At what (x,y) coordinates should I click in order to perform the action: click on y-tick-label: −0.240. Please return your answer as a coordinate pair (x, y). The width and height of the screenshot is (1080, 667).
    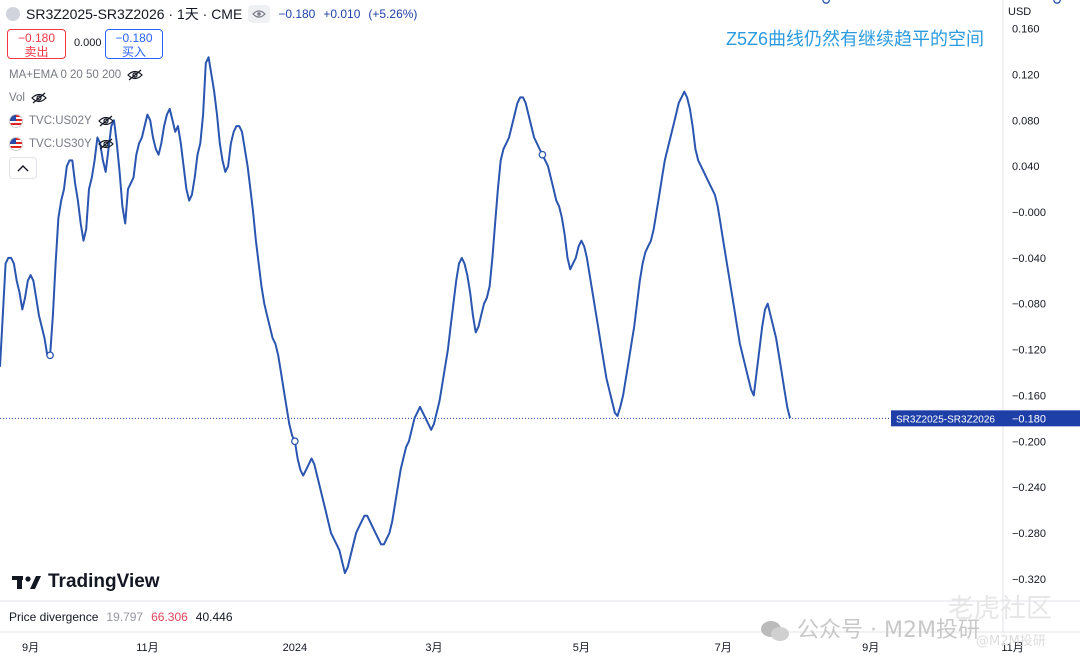
    Looking at the image, I should click on (1029, 488).